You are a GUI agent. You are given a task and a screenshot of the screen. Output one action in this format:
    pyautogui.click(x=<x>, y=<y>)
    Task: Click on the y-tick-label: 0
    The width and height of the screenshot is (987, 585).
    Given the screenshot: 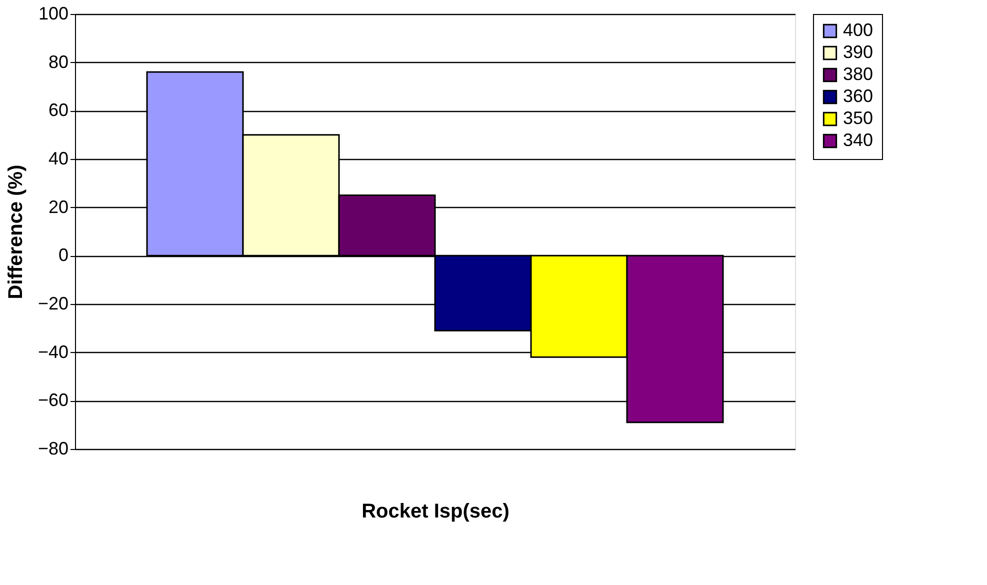 What is the action you would take?
    pyautogui.click(x=63, y=255)
    